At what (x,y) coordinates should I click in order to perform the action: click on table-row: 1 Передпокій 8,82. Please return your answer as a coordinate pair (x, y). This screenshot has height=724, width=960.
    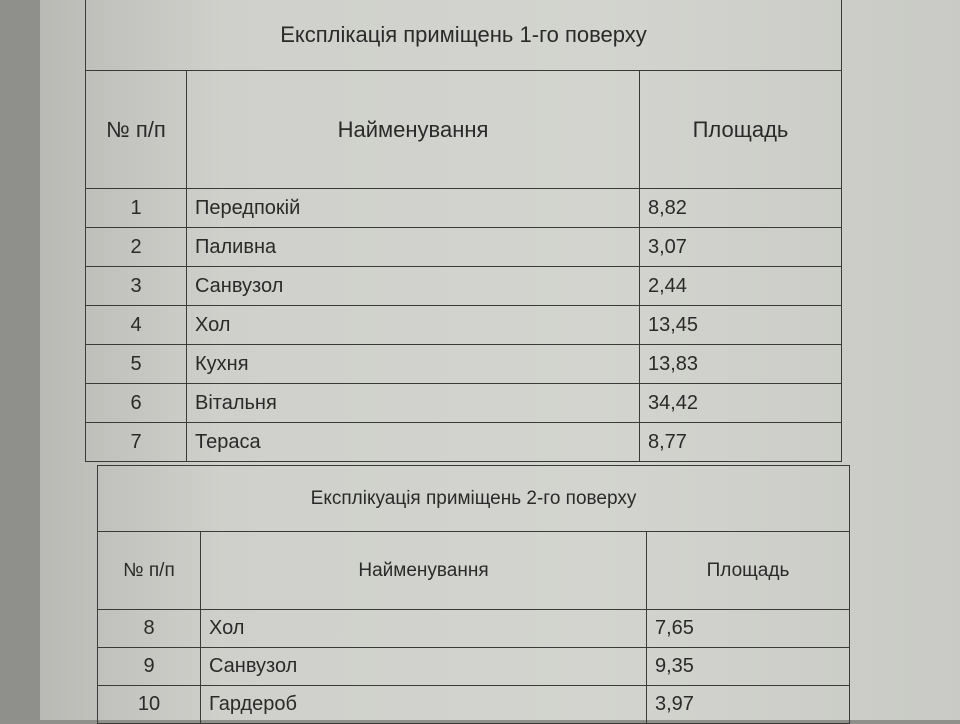
    Looking at the image, I should click on (463, 208).